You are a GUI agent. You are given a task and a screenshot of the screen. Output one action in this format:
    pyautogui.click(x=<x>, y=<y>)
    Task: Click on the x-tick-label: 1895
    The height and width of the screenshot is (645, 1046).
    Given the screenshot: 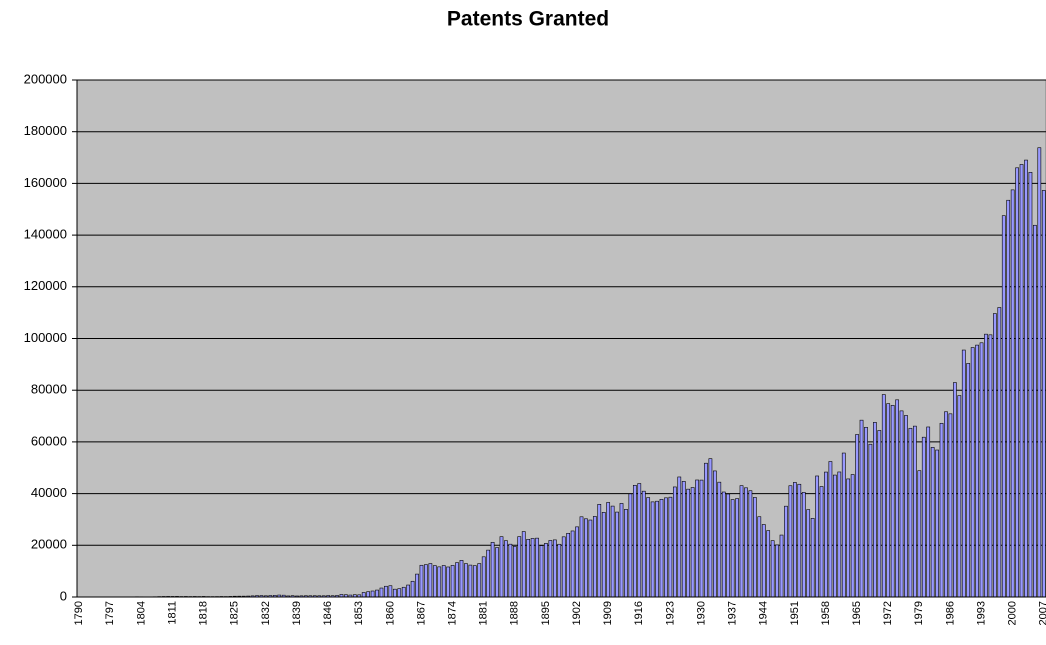 What is the action you would take?
    pyautogui.click(x=546, y=613)
    